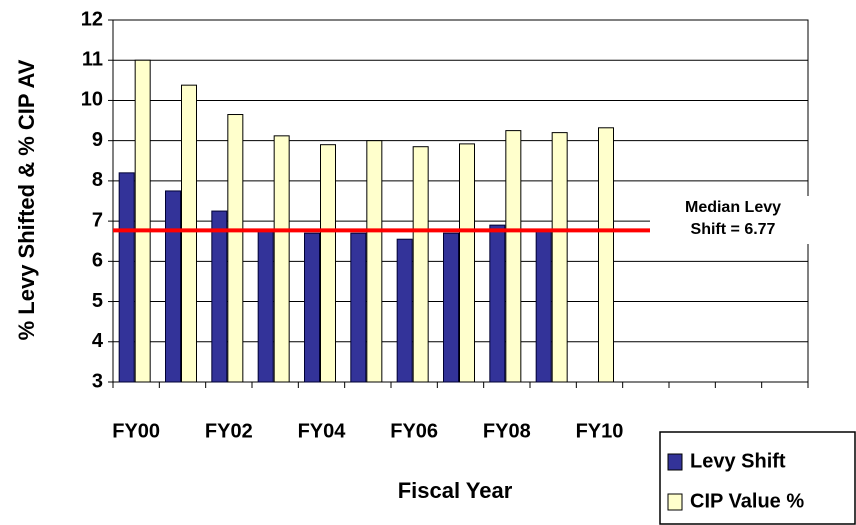  Describe the element at coordinates (414, 431) in the screenshot. I see `x-tick-label: FY06` at that location.